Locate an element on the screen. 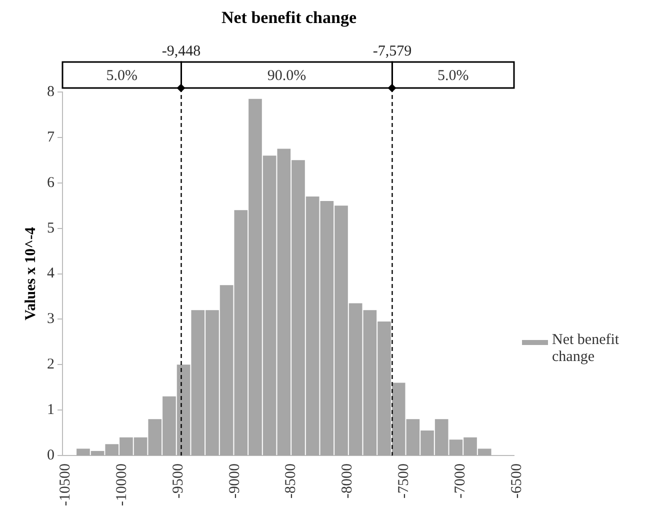 The image size is (664, 509). ref-line-label: -7,579 is located at coordinates (392, 51).